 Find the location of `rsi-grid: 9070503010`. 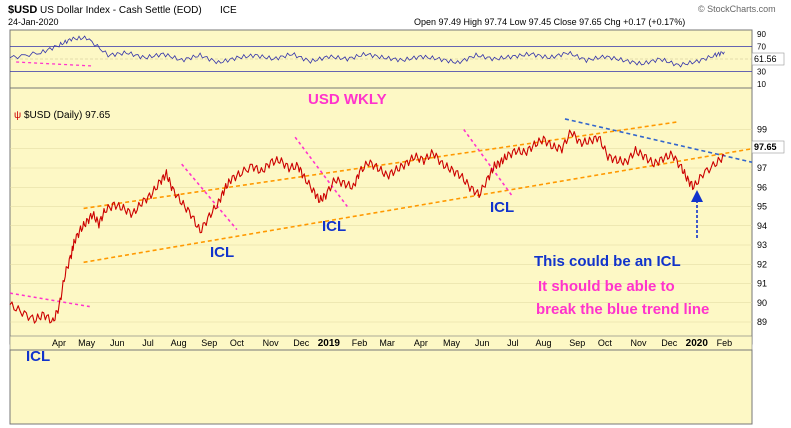

rsi-grid: 9070503010 is located at coordinates (388, 59).